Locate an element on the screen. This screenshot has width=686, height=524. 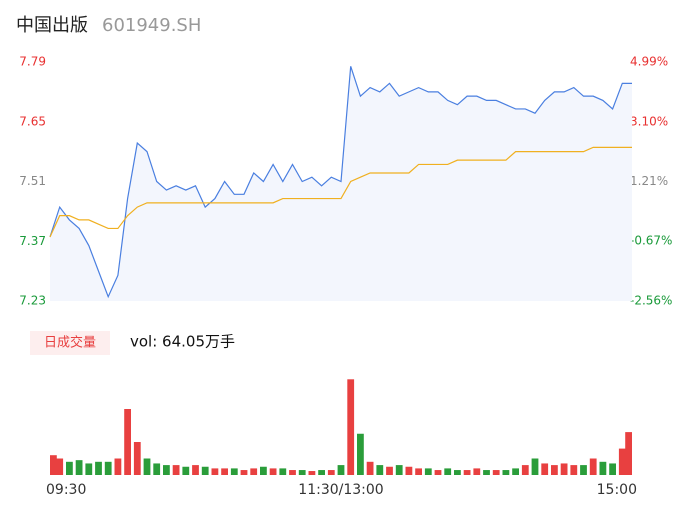
volume-label: vol: 64.05万手 is located at coordinates (182, 342).